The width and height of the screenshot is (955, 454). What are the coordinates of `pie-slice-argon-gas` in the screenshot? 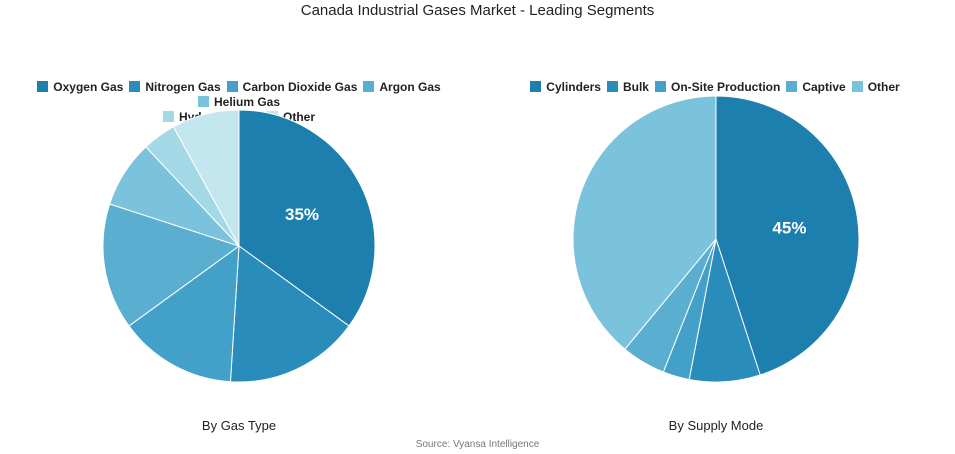 It's located at (171, 265).